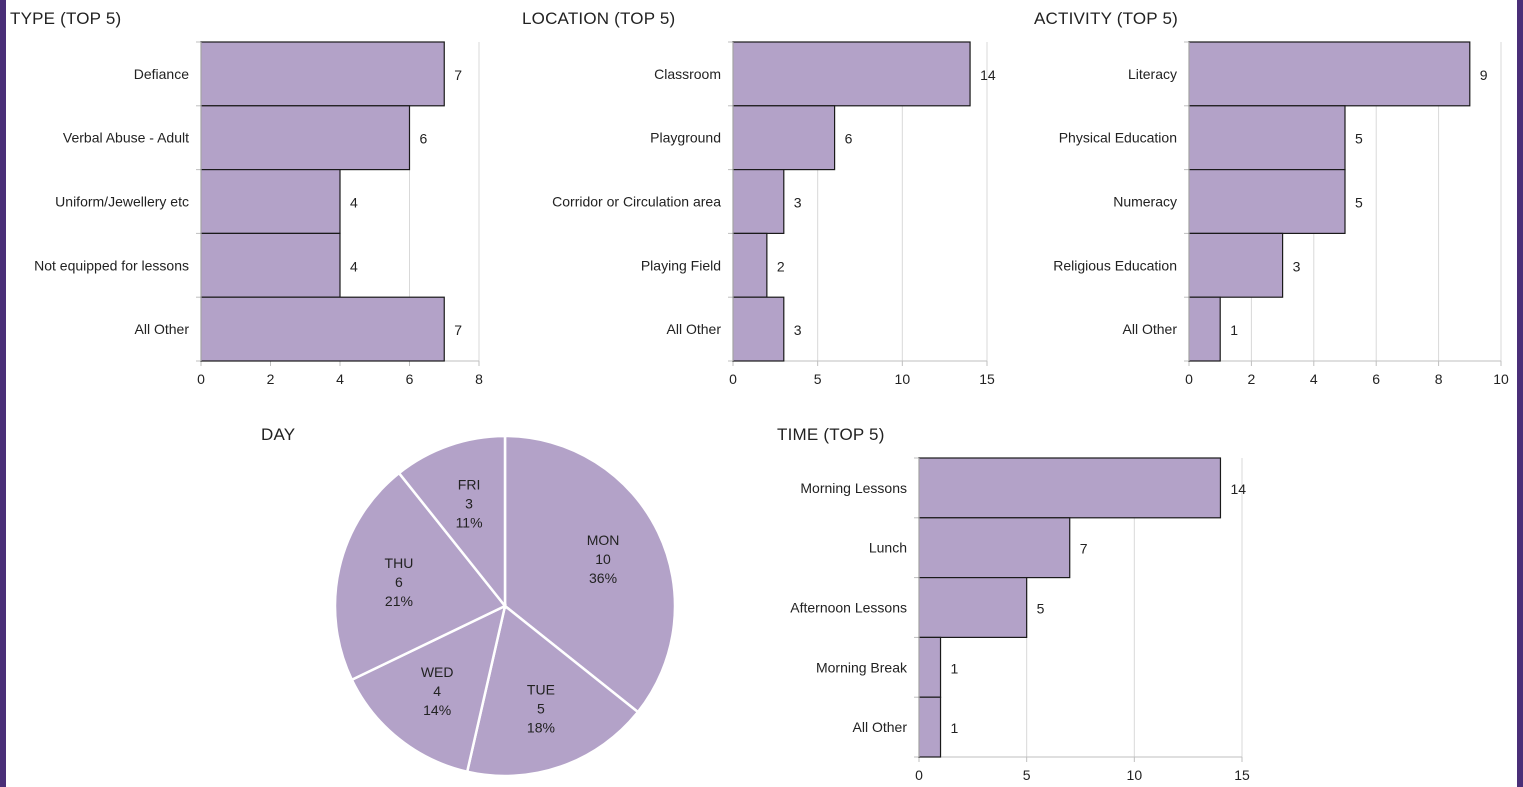 The image size is (1523, 787). What do you see at coordinates (1484, 75) in the screenshot?
I see `activity-value-label: 9` at bounding box center [1484, 75].